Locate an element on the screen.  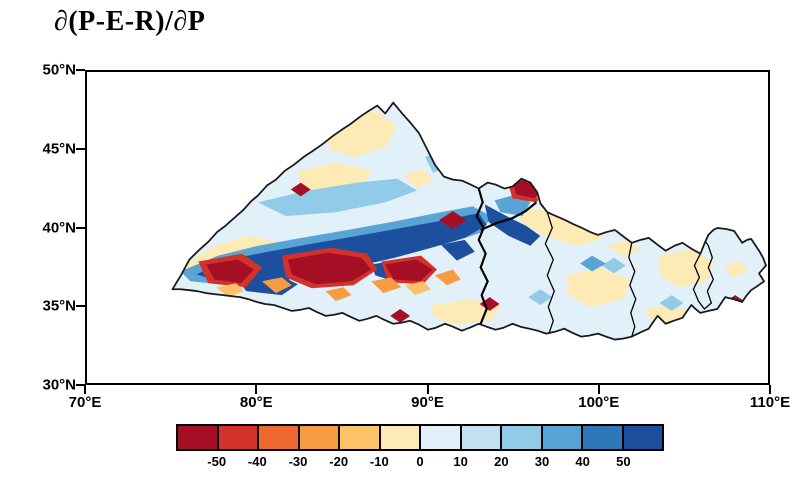
chart-title: ∂(P-E-R)/∂P is located at coordinates (130, 21).